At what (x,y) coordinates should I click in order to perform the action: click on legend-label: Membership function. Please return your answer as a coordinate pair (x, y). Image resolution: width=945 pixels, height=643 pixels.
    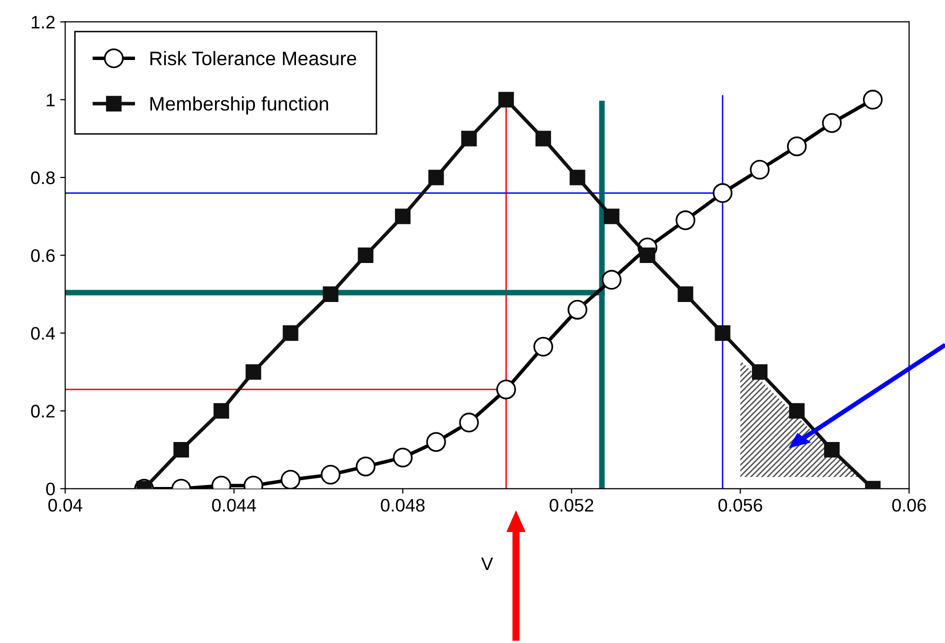
    Looking at the image, I should click on (239, 105).